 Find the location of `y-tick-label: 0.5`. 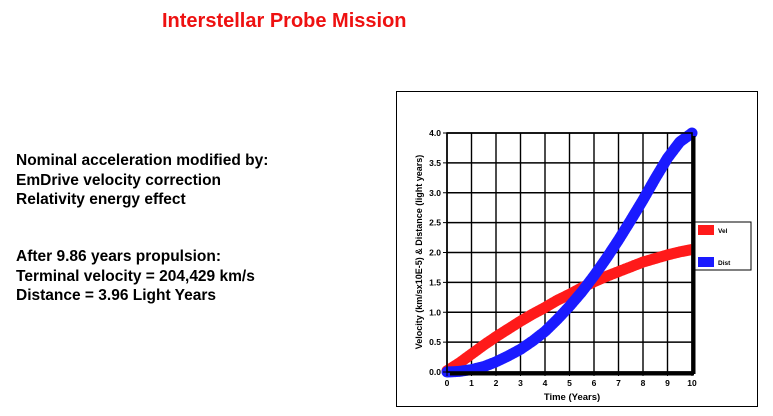

y-tick-label: 0.5 is located at coordinates (435, 342).